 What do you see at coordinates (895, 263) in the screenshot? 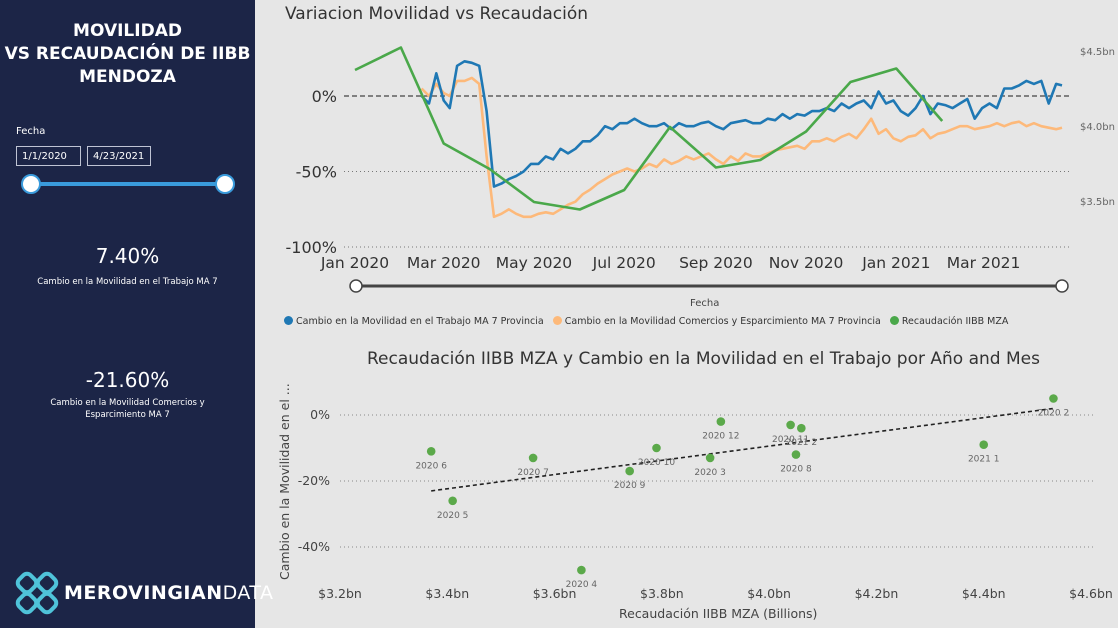
I see `x-tick-label: Jan 2021` at bounding box center [895, 263].